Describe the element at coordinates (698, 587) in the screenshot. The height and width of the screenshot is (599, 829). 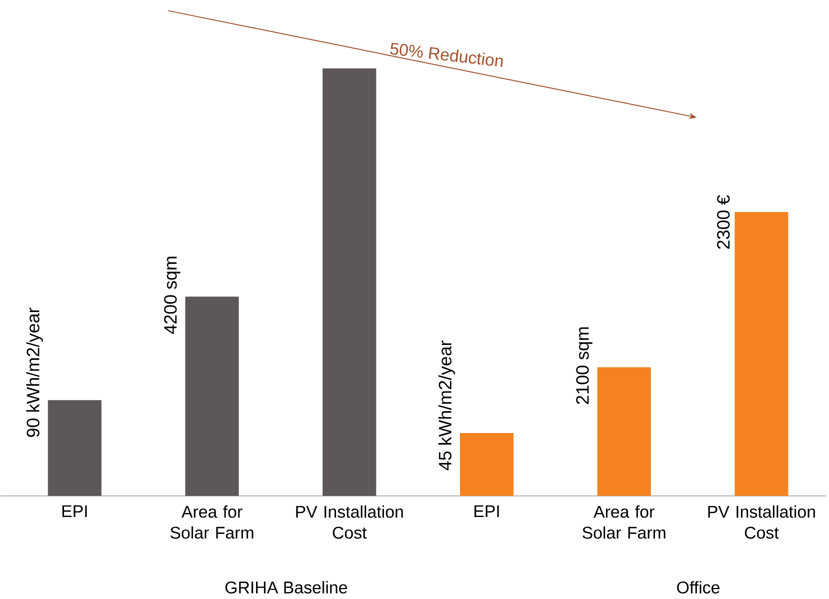
I see `text: Office` at that location.